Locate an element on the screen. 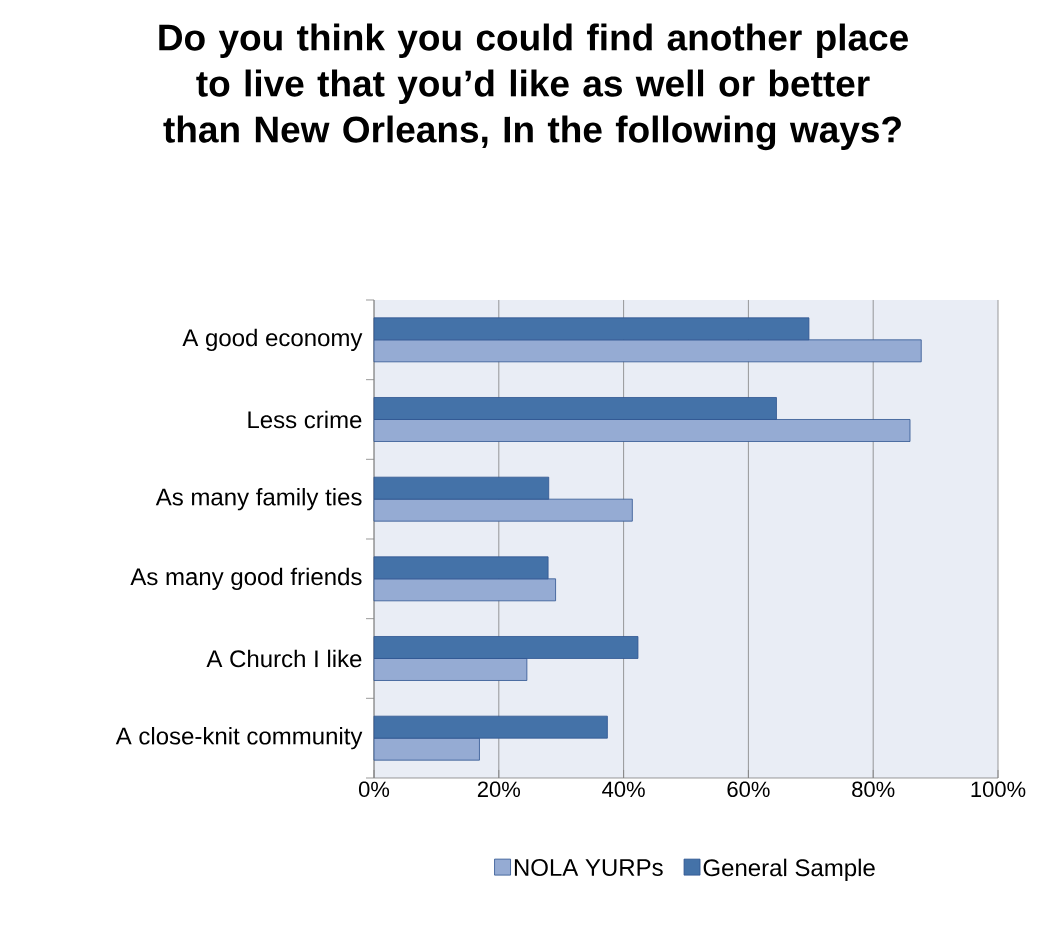 The height and width of the screenshot is (933, 1047). y-tick-label: A good economy is located at coordinates (272, 340).